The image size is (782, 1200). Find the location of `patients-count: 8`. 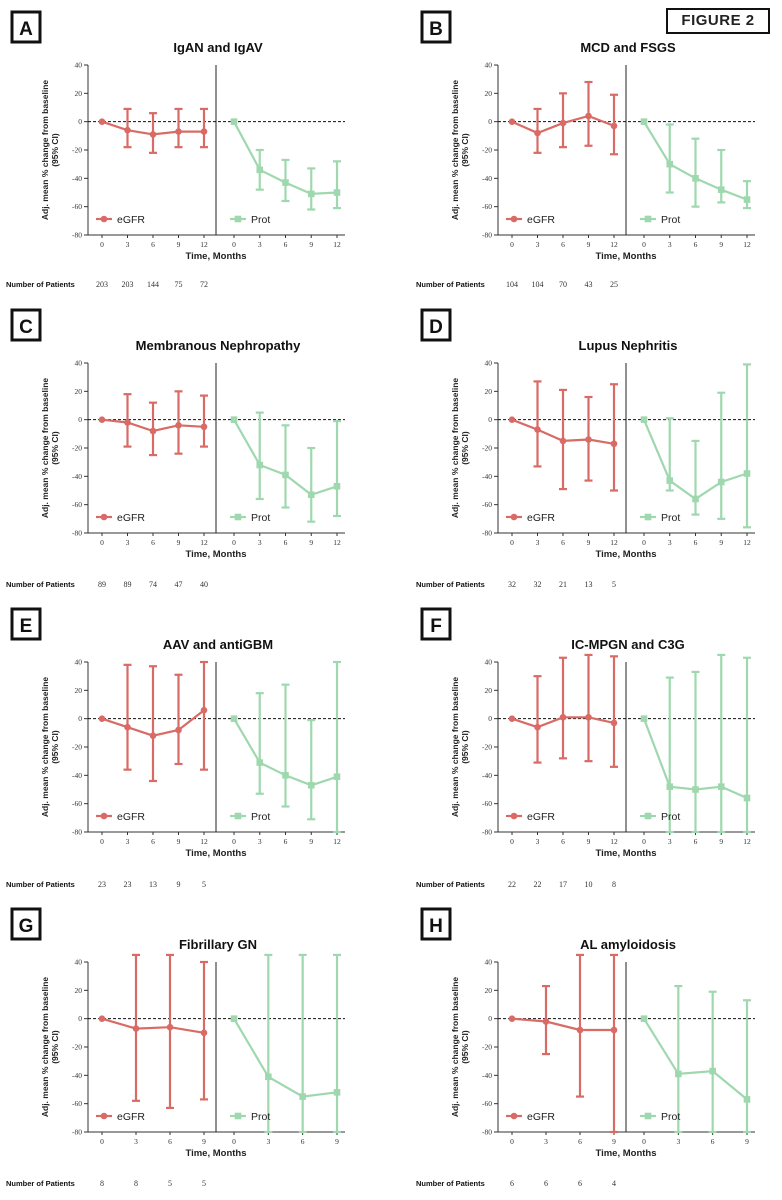

patients-count: 8 is located at coordinates (102, 1183).